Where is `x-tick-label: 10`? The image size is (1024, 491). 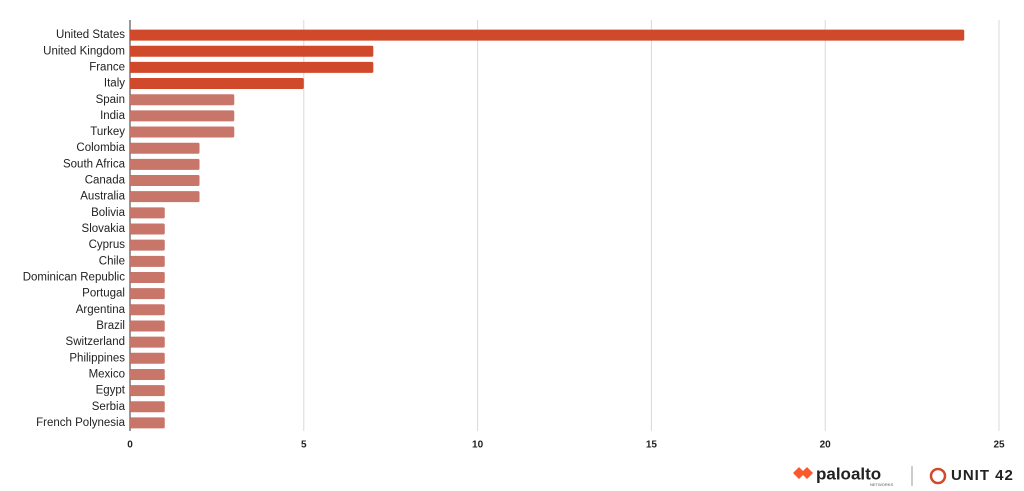 x-tick-label: 10 is located at coordinates (478, 445).